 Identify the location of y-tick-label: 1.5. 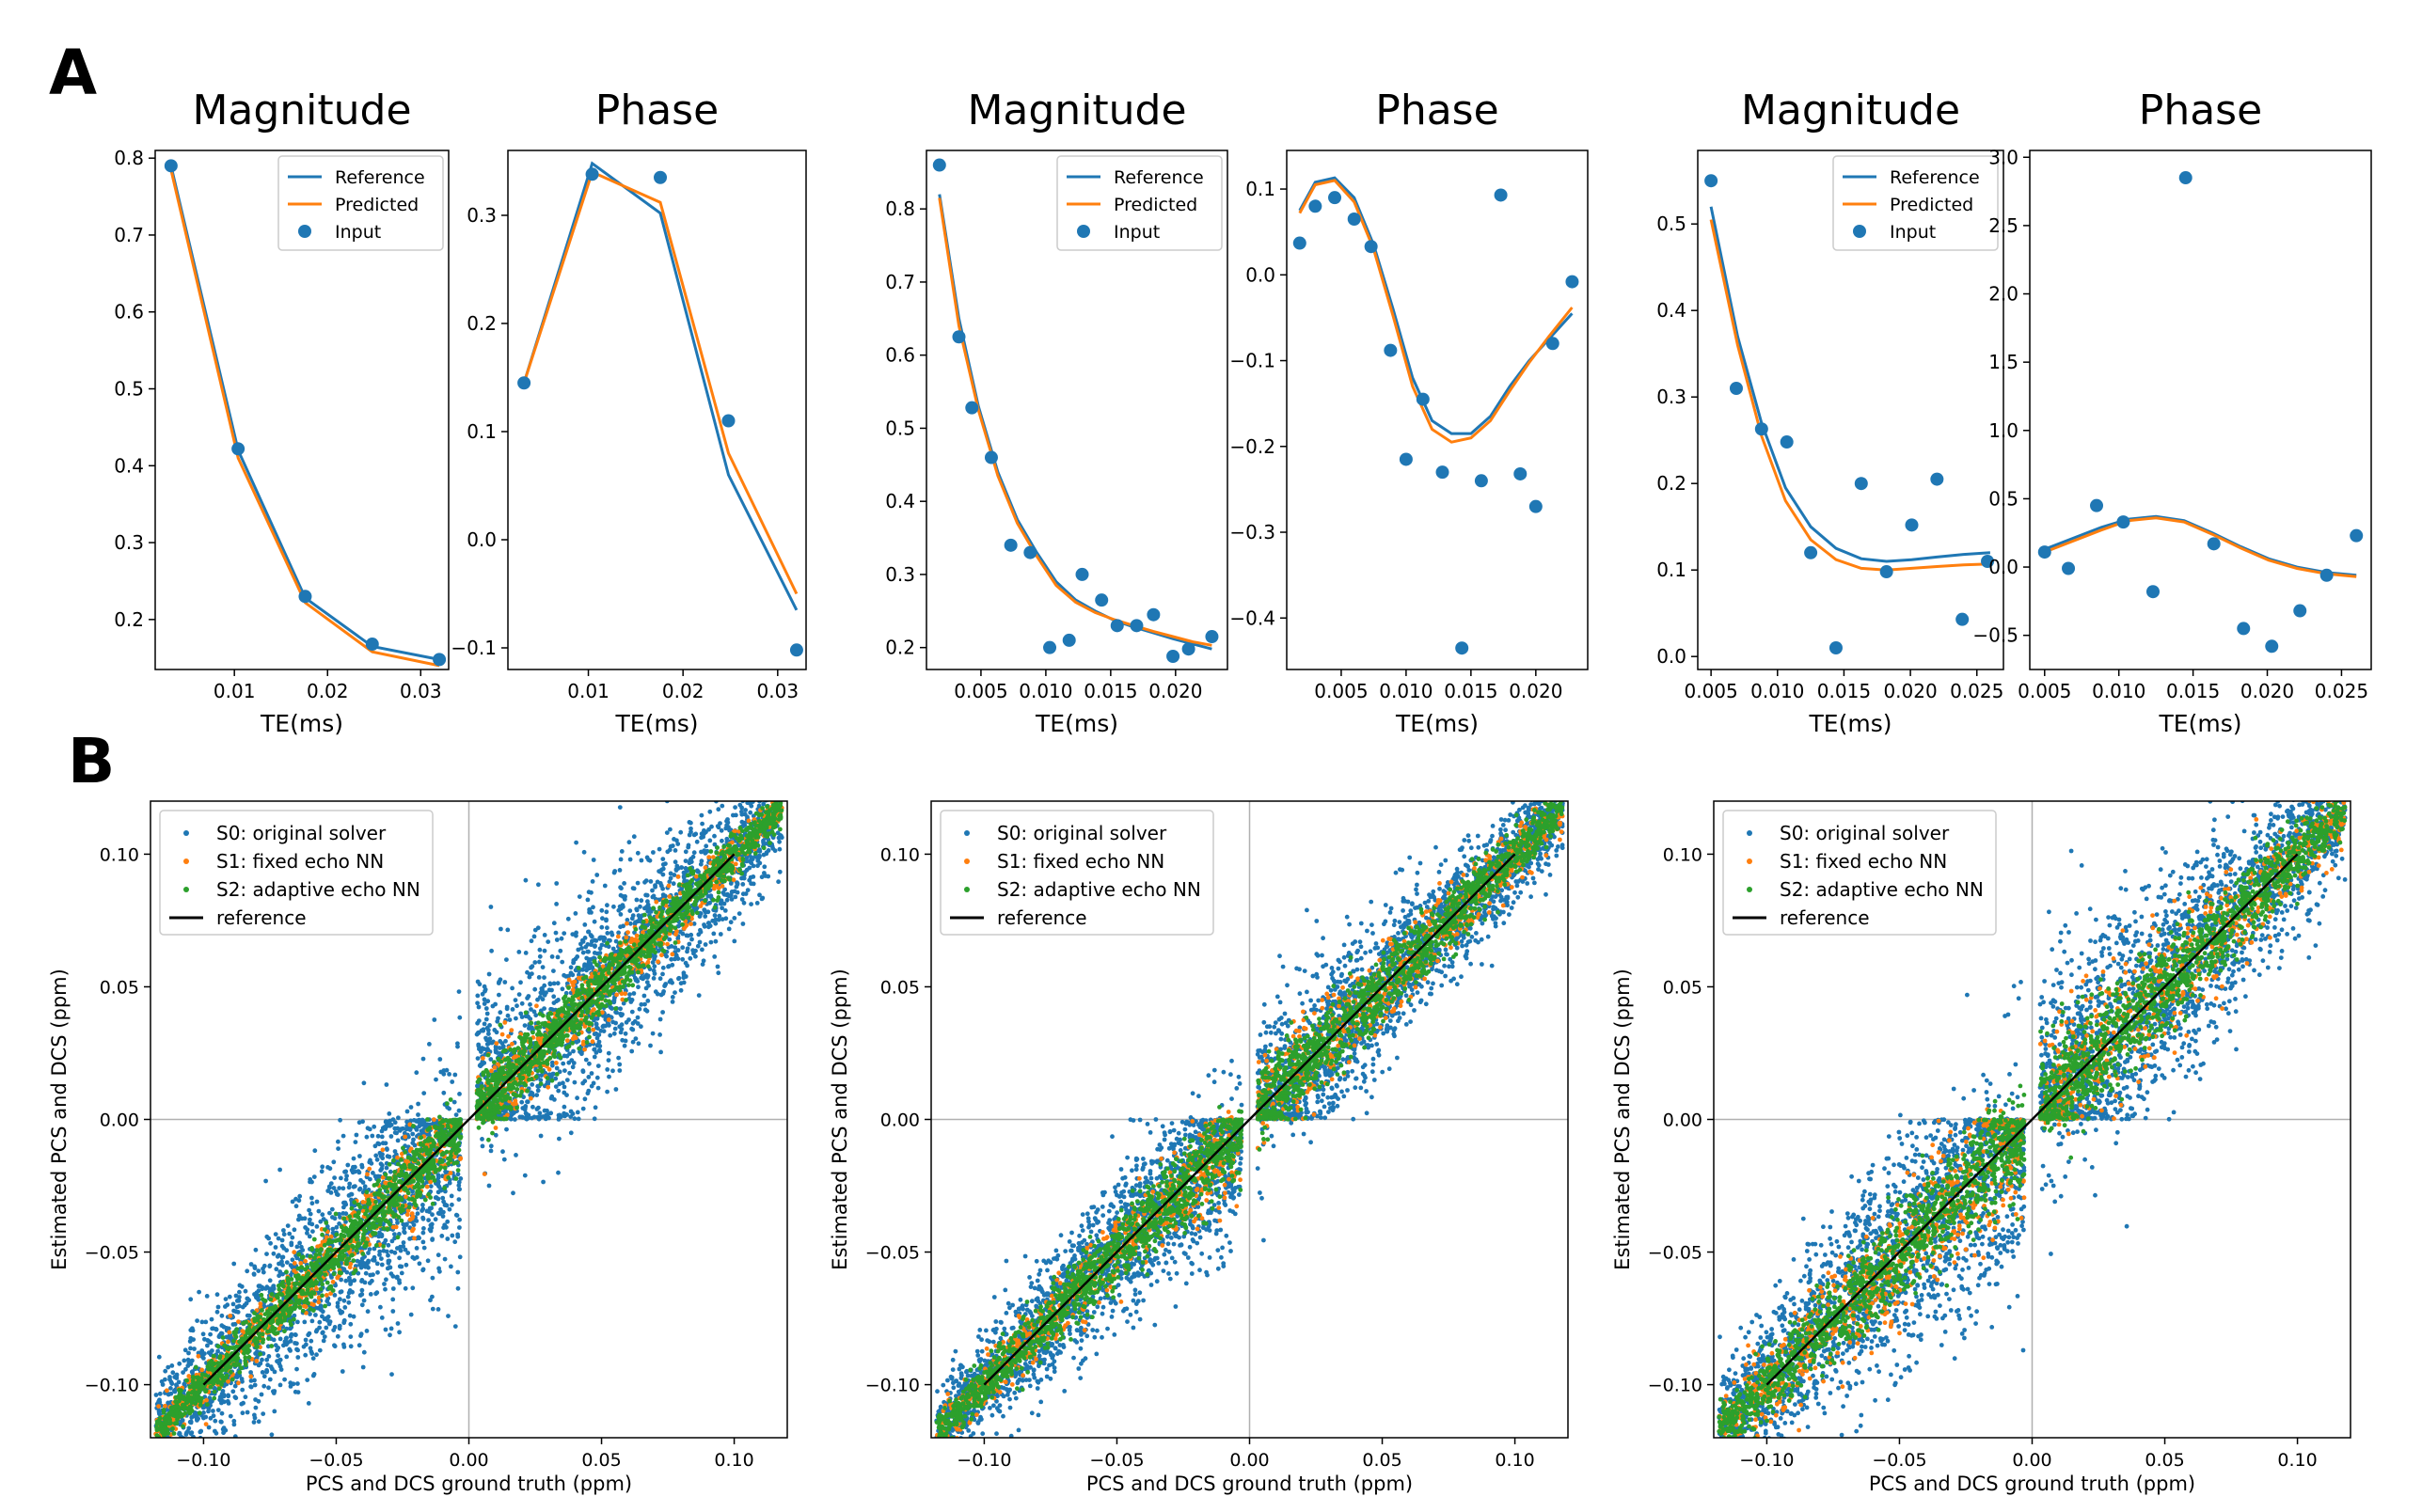
(2003, 362).